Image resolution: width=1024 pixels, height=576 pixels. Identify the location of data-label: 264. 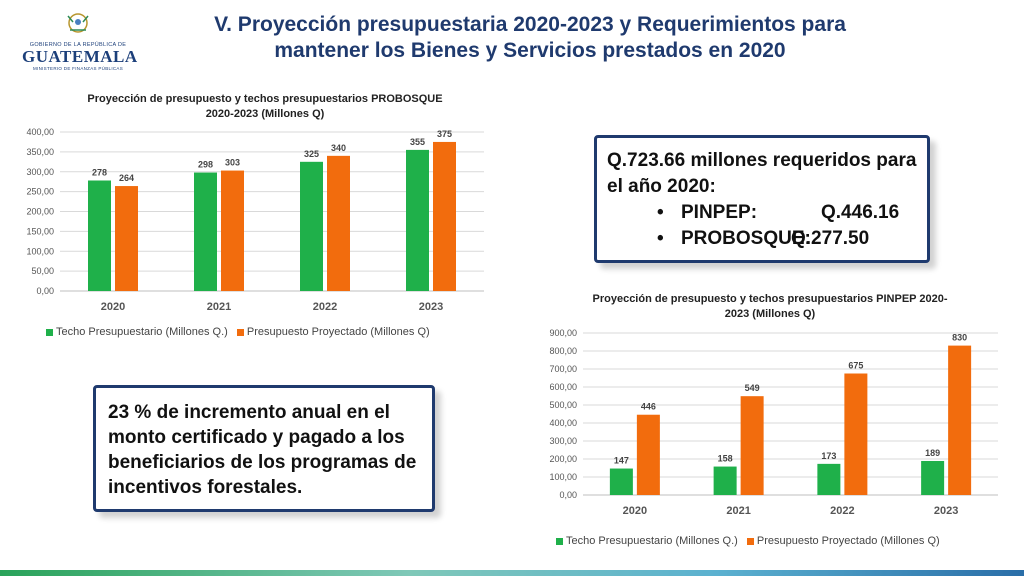
(126, 178).